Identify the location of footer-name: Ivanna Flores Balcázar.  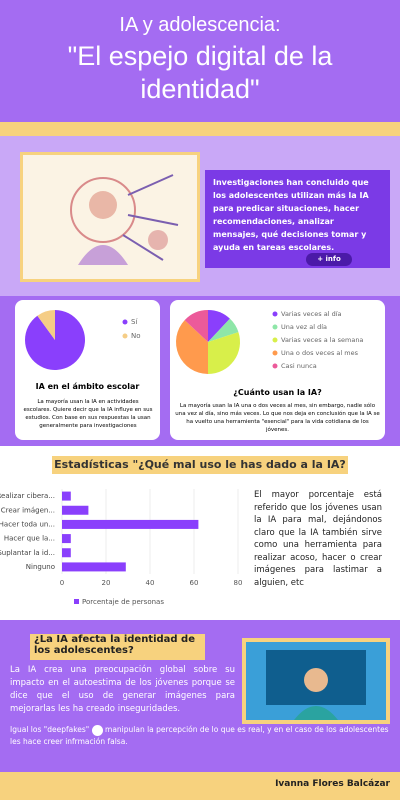
(332, 784).